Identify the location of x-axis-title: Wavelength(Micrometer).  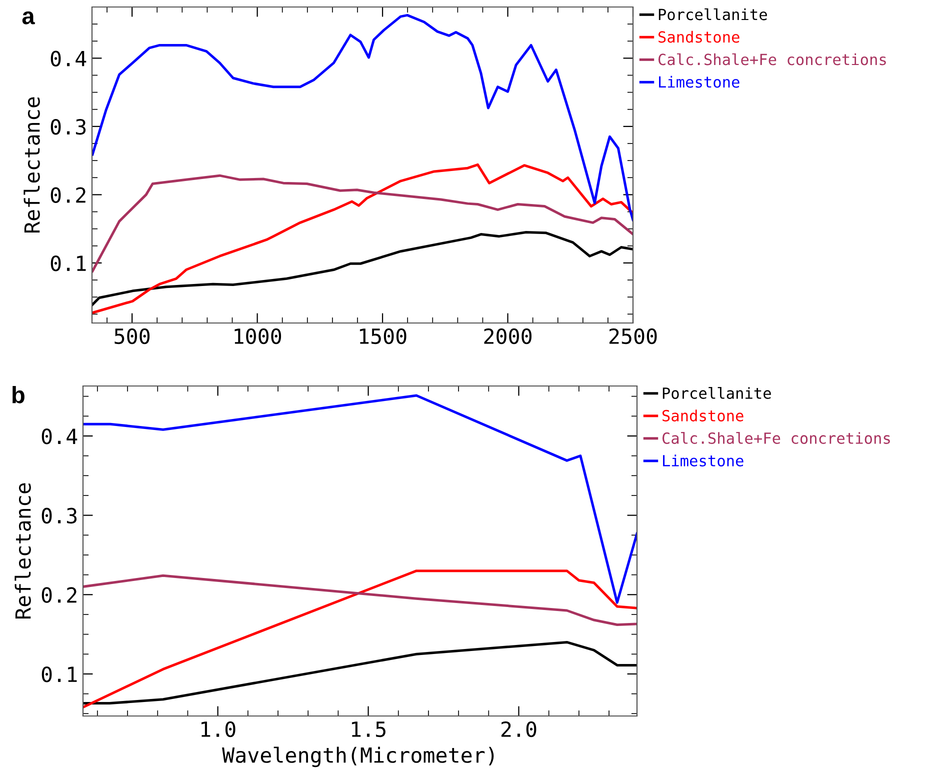
(358, 757).